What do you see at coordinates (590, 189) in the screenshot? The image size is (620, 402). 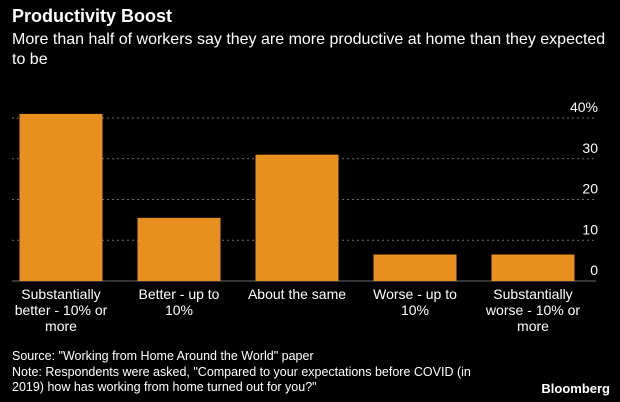 I see `y-tick-label-20: 20` at bounding box center [590, 189].